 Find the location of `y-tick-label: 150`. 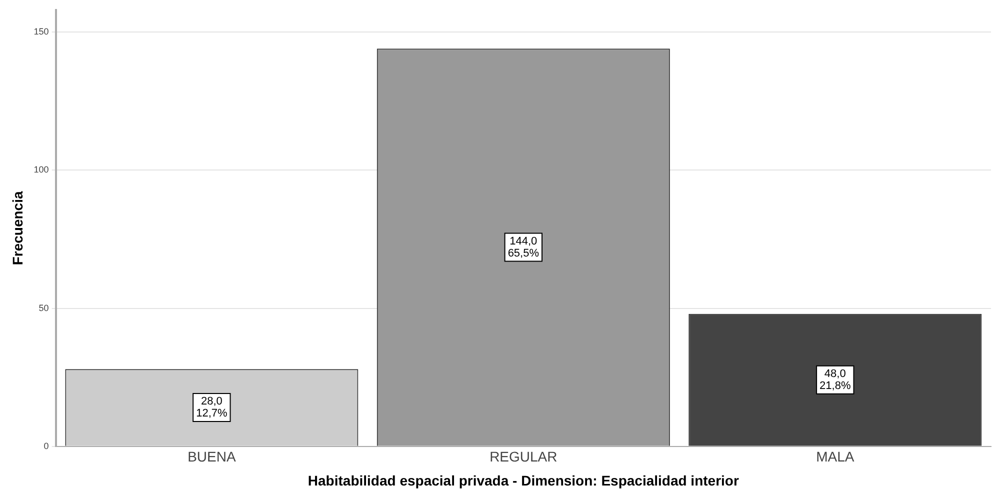

y-tick-label: 150 is located at coordinates (41, 31).